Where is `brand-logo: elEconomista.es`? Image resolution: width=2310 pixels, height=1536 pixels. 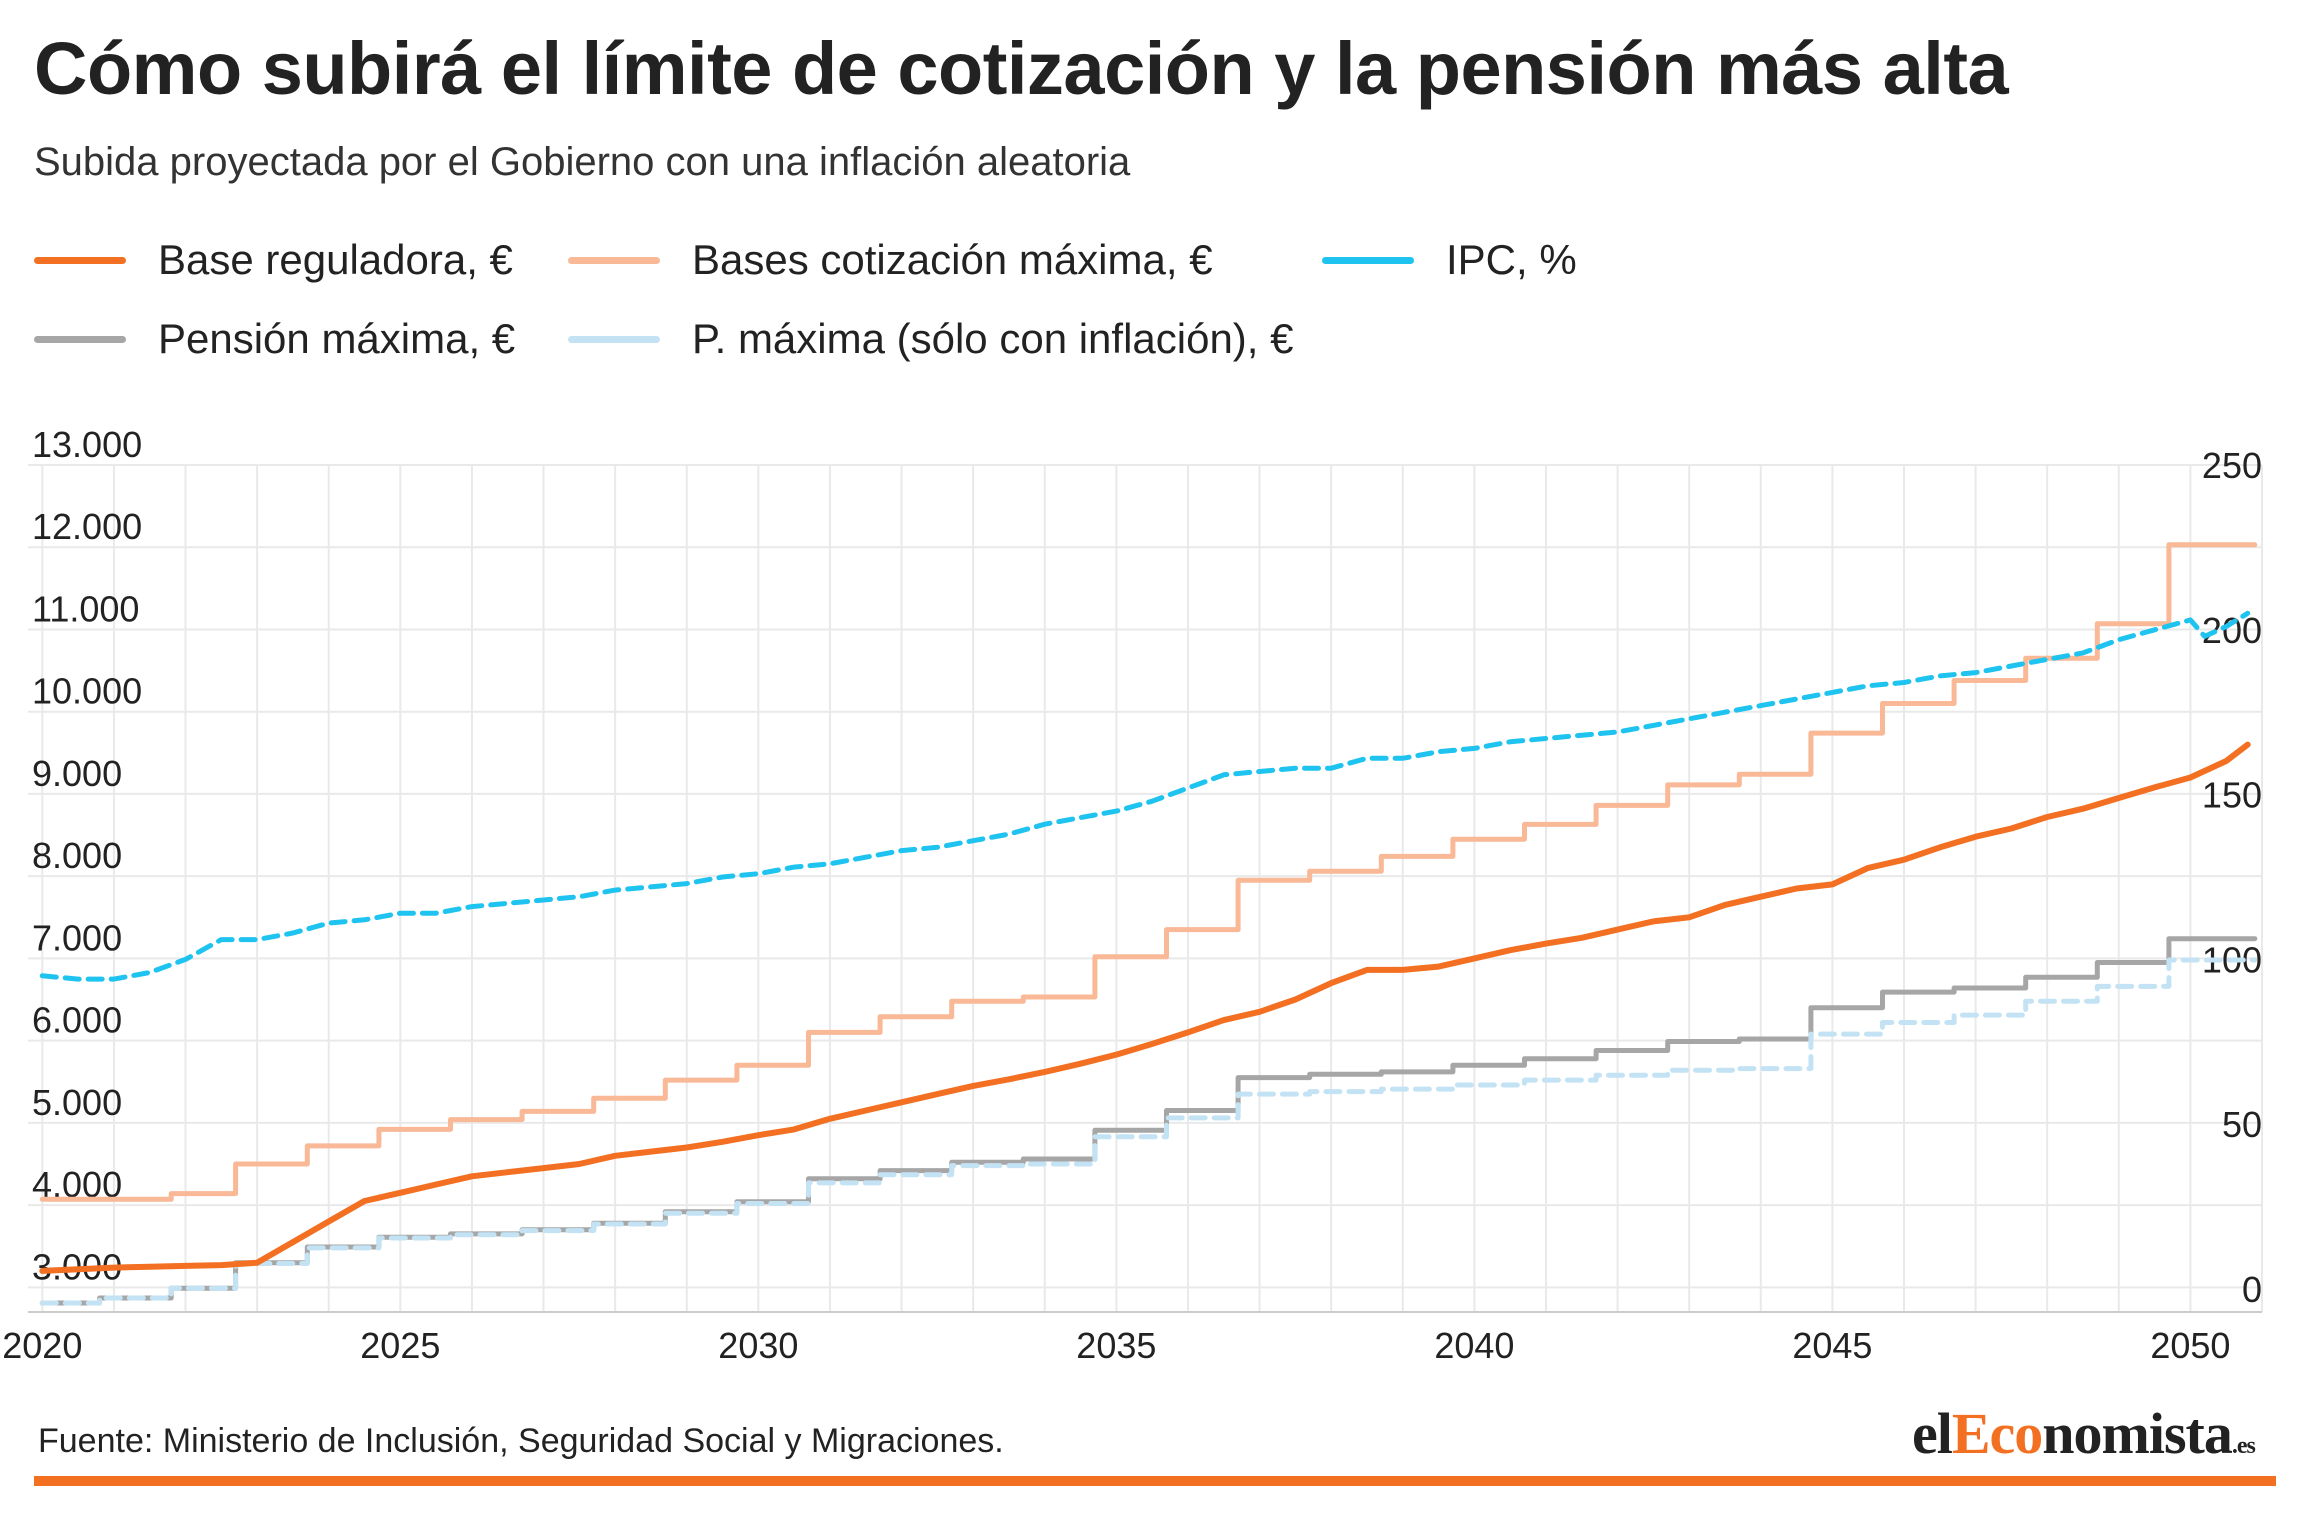 brand-logo: elEconomista.es is located at coordinates (2084, 1433).